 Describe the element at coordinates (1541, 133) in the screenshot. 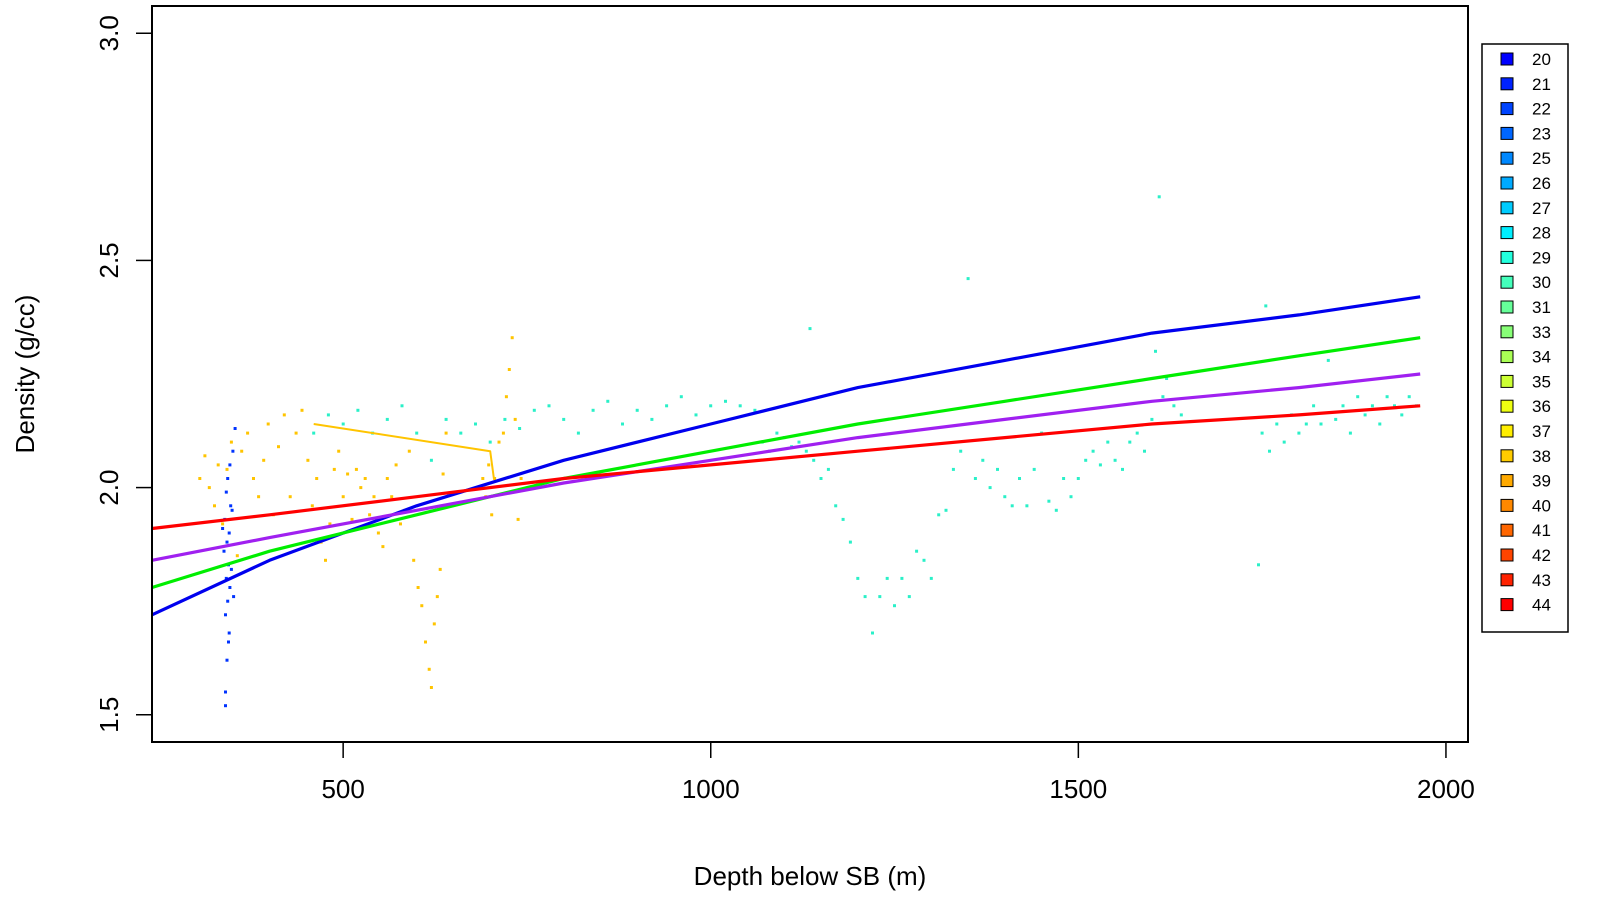

I see `legend-label: 23` at that location.